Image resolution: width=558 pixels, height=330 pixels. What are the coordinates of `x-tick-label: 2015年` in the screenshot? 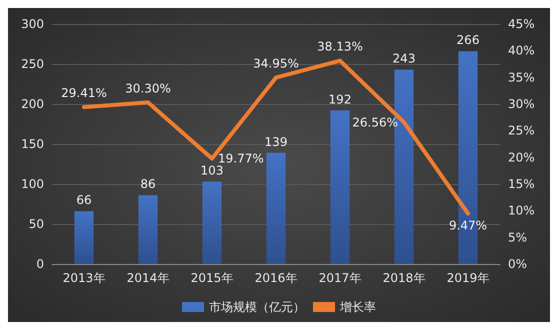 It's located at (212, 278).